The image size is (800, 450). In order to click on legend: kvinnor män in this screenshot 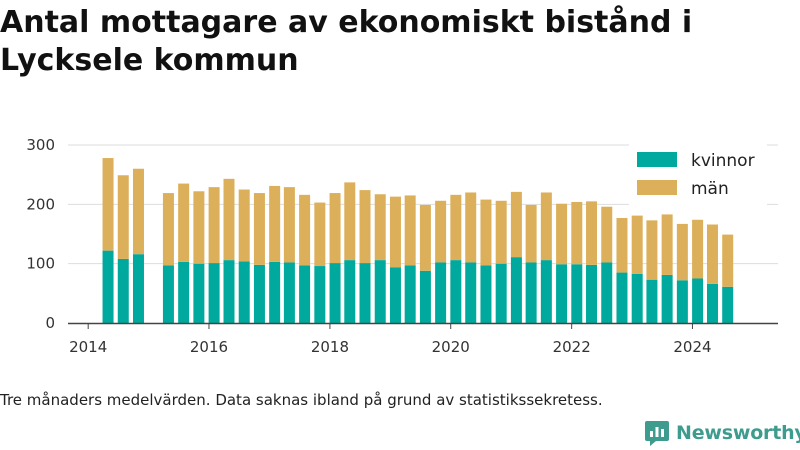, I will do `click(698, 175)`.